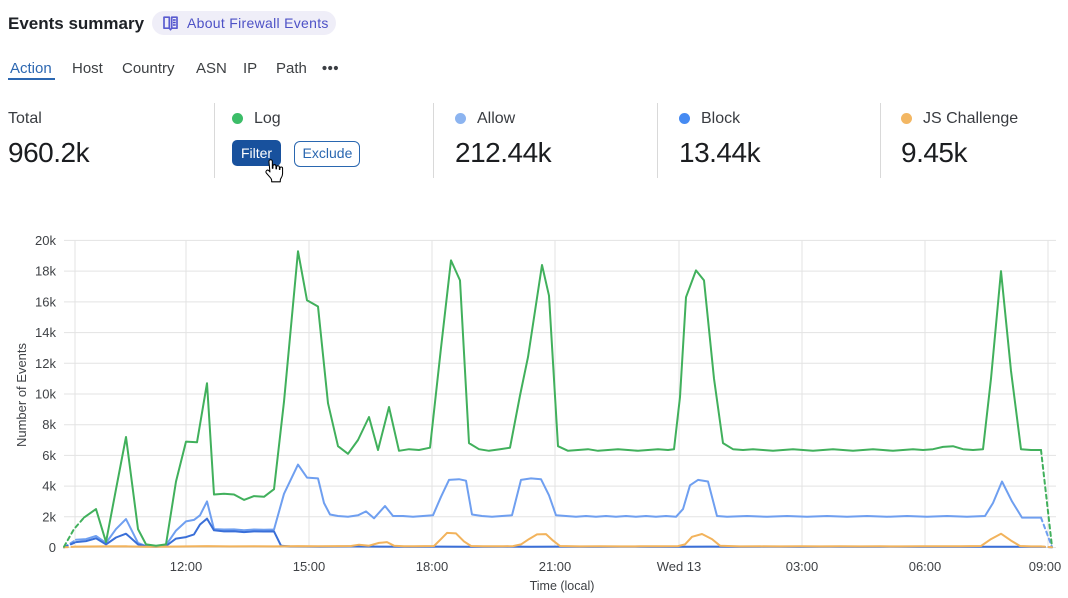  What do you see at coordinates (45, 271) in the screenshot?
I see `svg-text: 18k` at bounding box center [45, 271].